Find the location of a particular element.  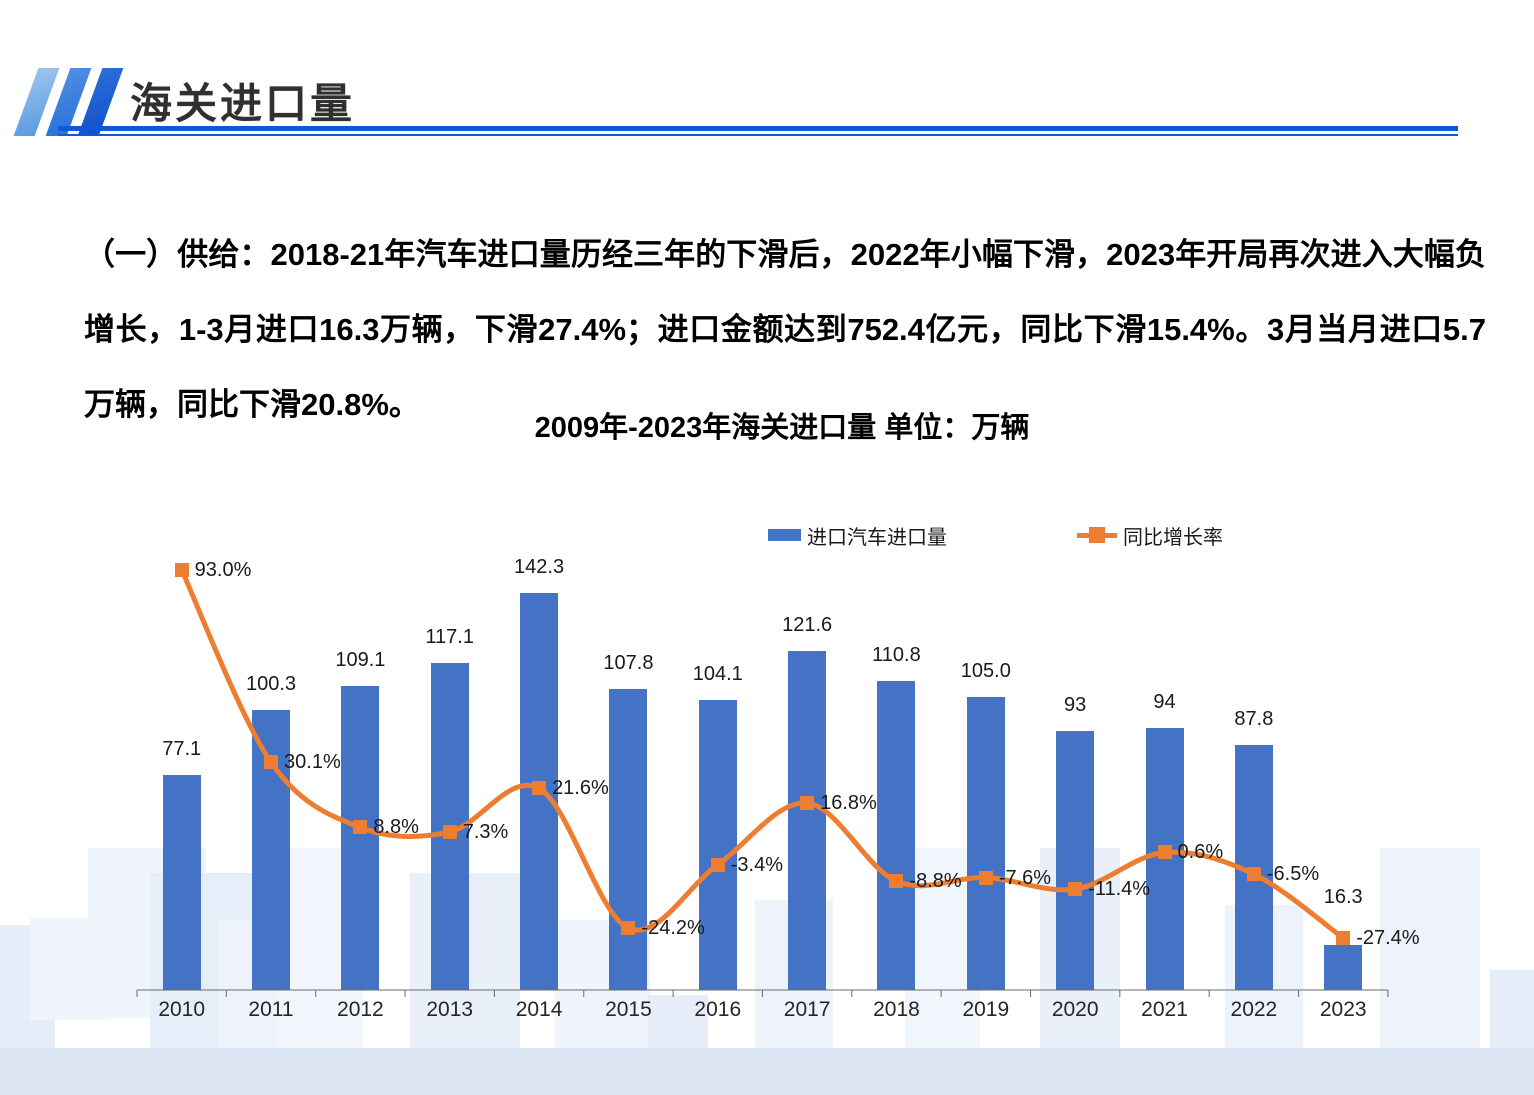

x-axis-label: 2015 is located at coordinates (628, 1009).